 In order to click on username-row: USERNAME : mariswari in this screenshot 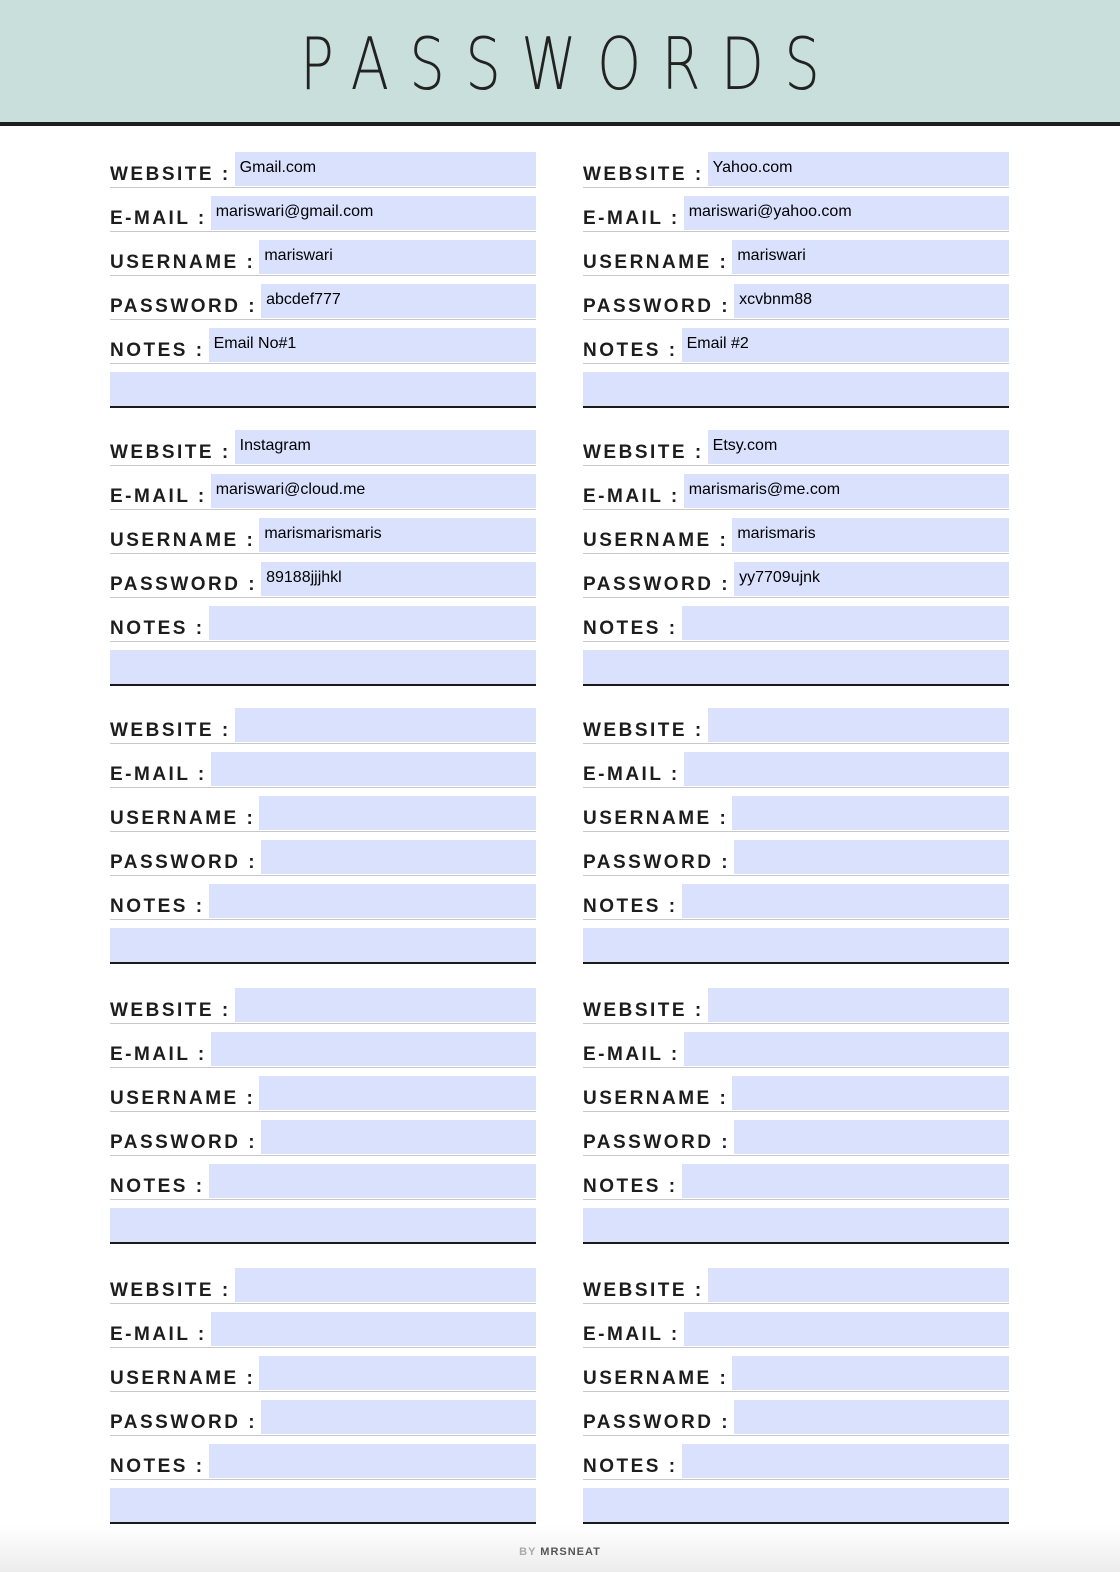, I will do `click(323, 258)`.